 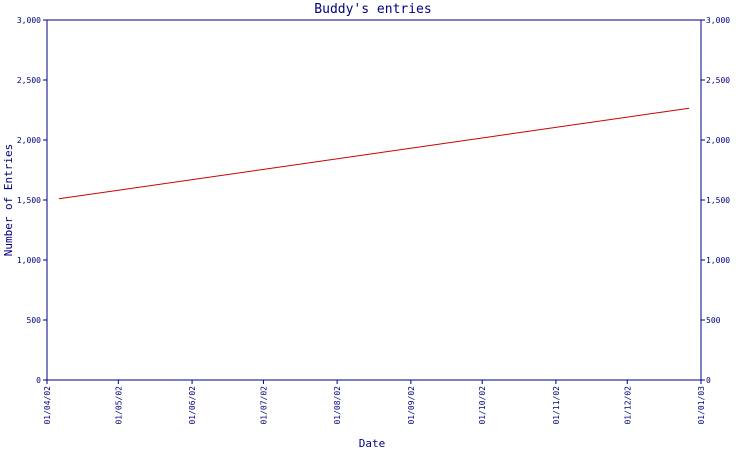 What do you see at coordinates (8, 200) in the screenshot?
I see `y-axis-label: Number of Entries` at bounding box center [8, 200].